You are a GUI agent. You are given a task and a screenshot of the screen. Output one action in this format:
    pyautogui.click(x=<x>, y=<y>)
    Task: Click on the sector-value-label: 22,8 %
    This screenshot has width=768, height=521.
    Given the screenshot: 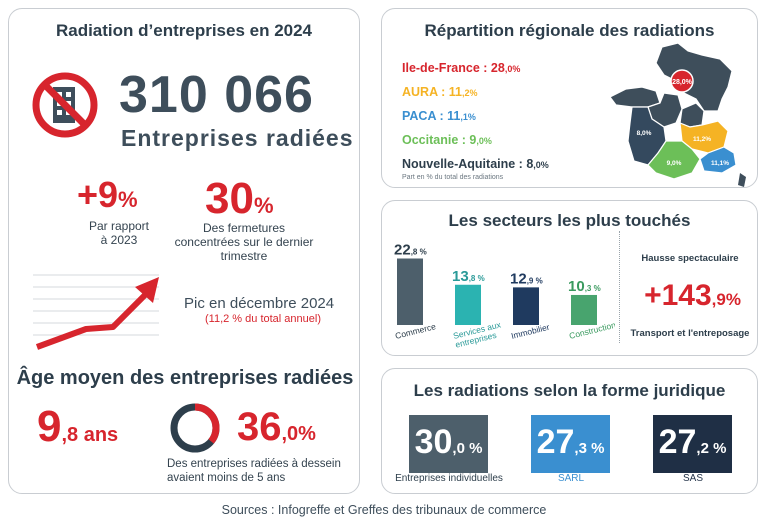 What is the action you would take?
    pyautogui.click(x=410, y=250)
    